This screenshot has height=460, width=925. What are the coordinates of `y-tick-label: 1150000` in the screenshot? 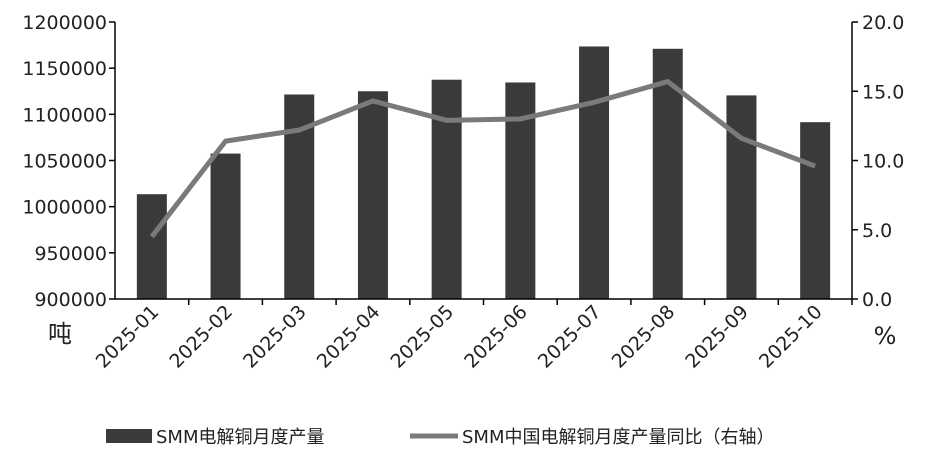 It's located at (64, 69).